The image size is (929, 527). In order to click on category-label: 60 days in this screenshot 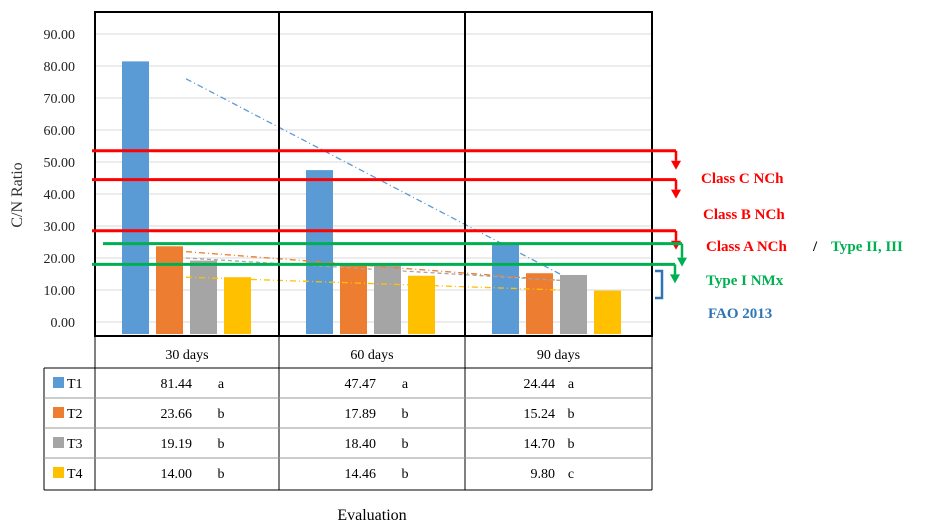, I will do `click(371, 355)`.